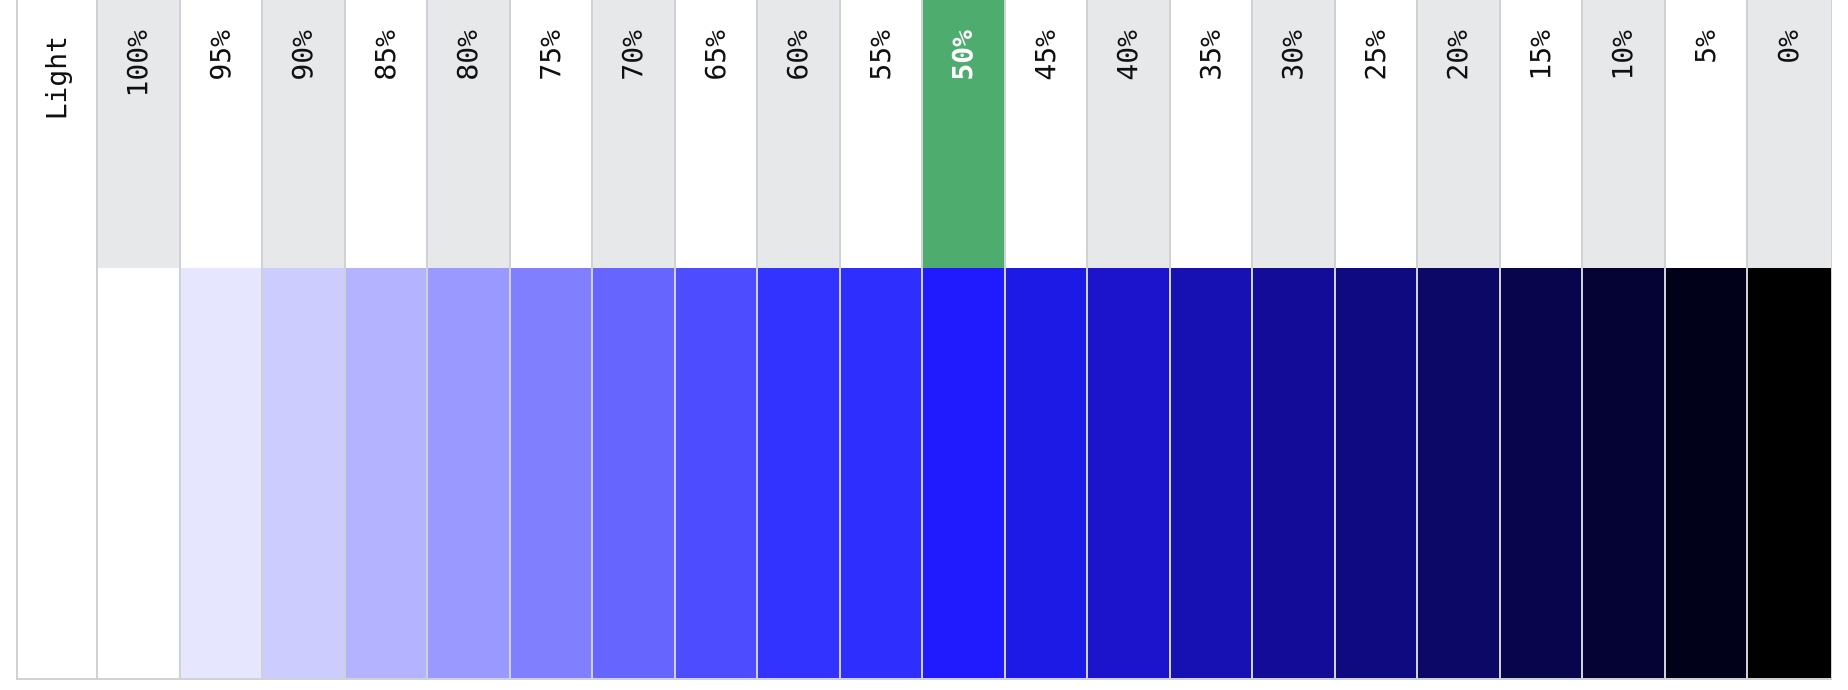 The height and width of the screenshot is (690, 1848). Describe the element at coordinates (880, 55) in the screenshot. I see `lightness-label: 55%` at that location.